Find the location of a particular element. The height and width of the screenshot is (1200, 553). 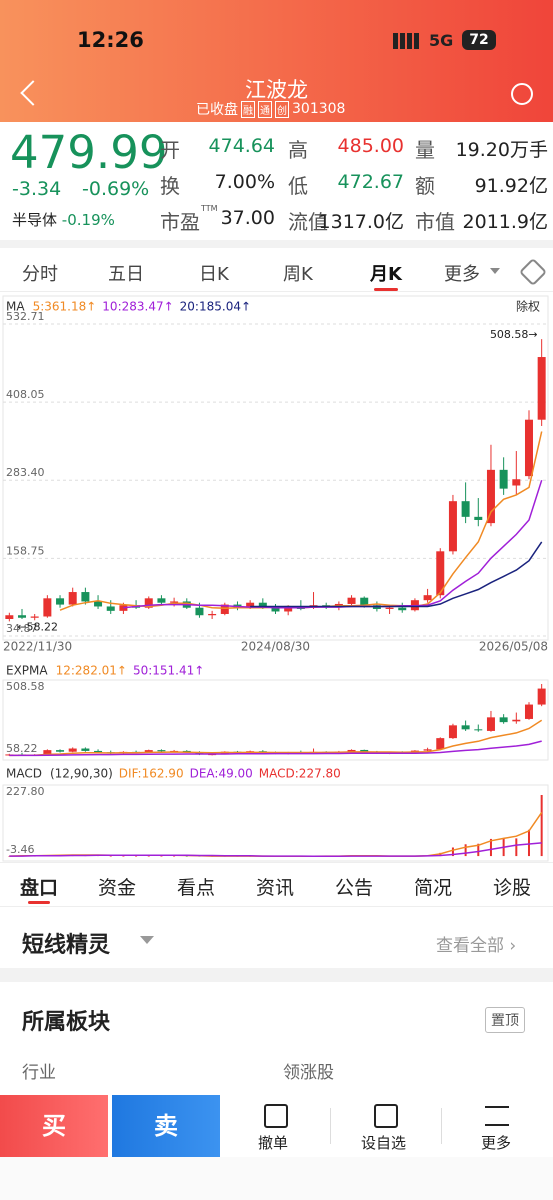

y-tick-label: 283.40 is located at coordinates (25, 472).